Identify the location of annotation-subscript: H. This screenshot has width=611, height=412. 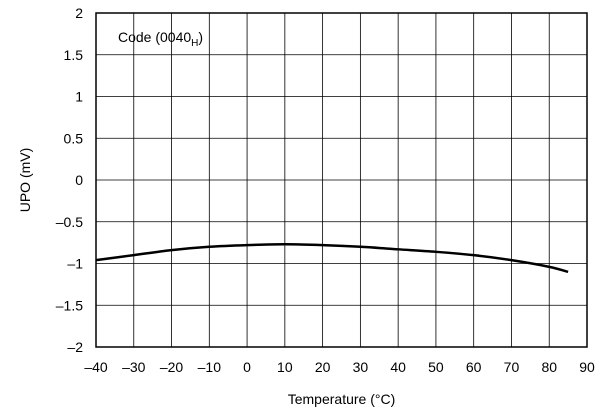
(194, 43).